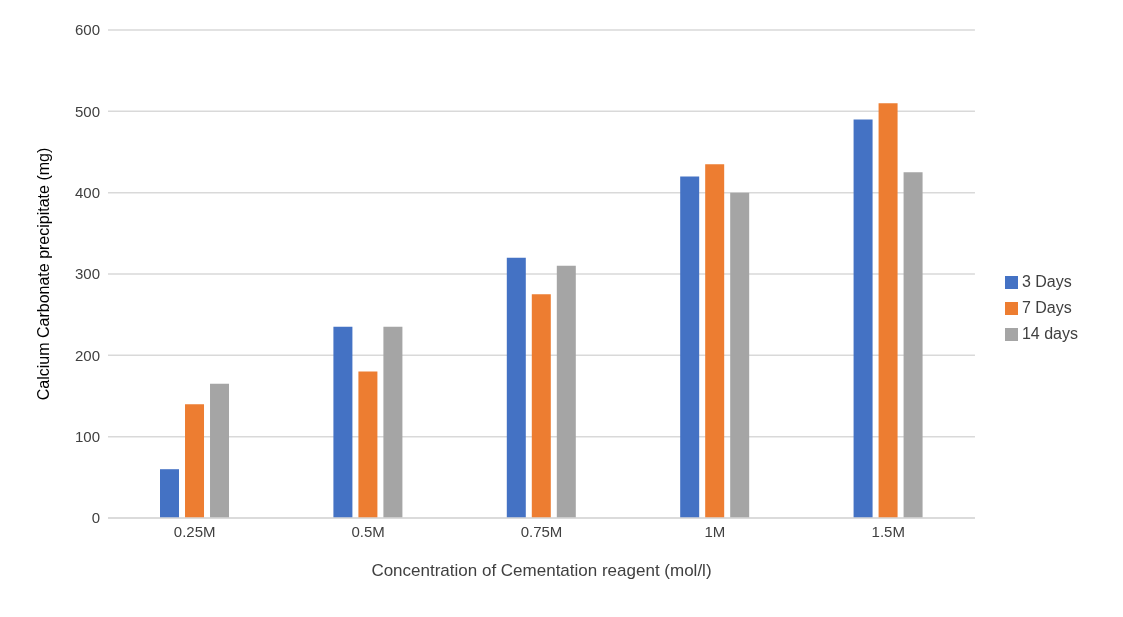  What do you see at coordinates (87, 355) in the screenshot?
I see `y-tick-label: 200` at bounding box center [87, 355].